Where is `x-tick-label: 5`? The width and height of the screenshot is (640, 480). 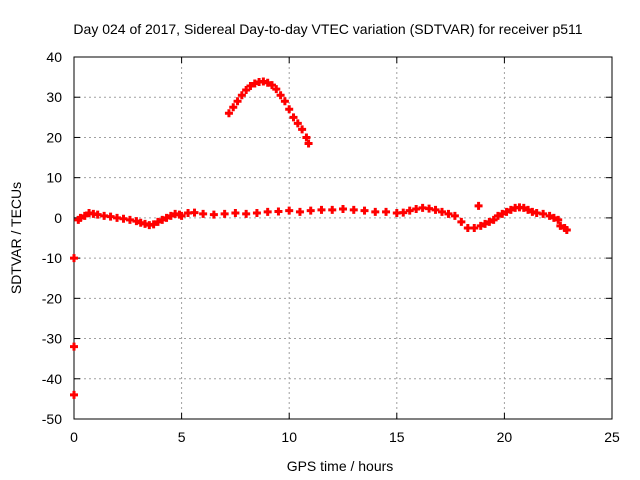
x-tick-label: 5 is located at coordinates (182, 437).